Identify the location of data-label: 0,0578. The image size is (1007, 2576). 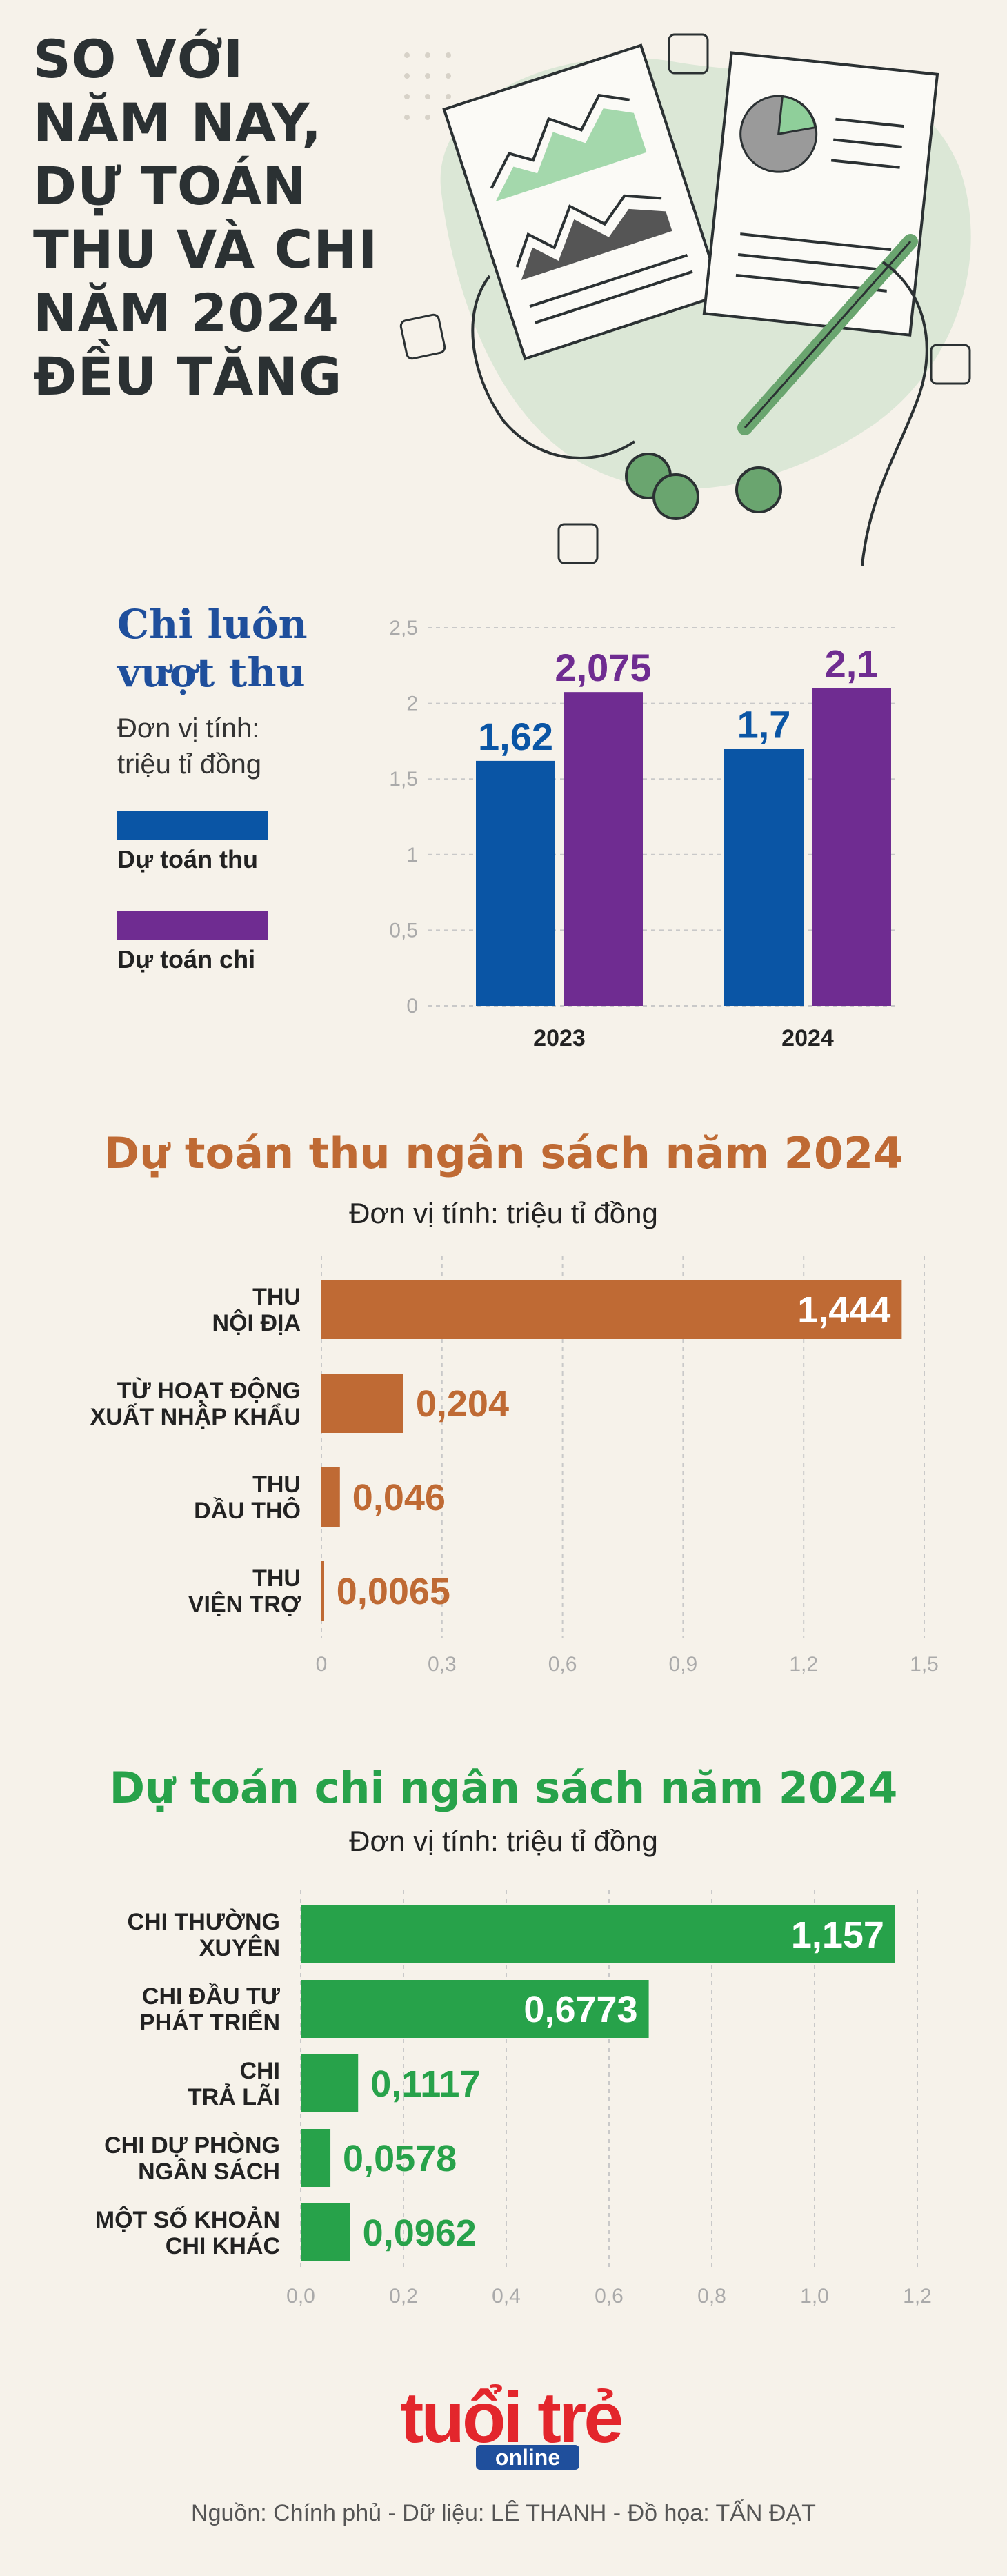
(400, 2158).